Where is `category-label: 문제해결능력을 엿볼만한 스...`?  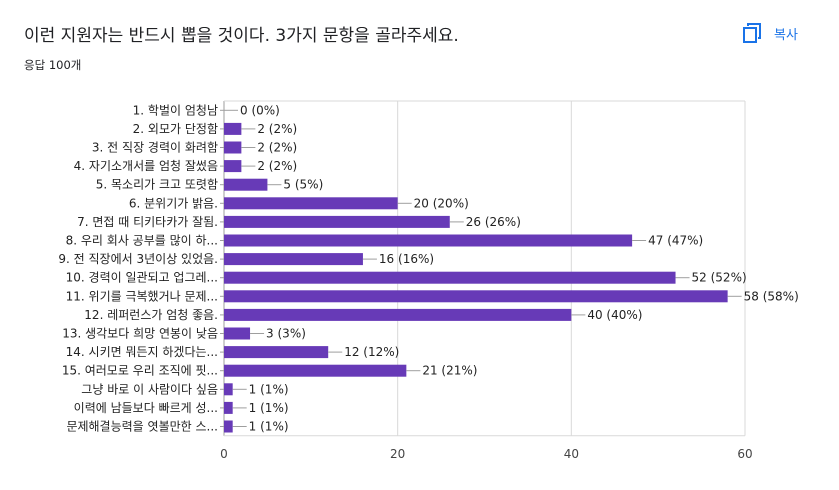 category-label: 문제해결능력을 엿볼만한 스... is located at coordinates (142, 427).